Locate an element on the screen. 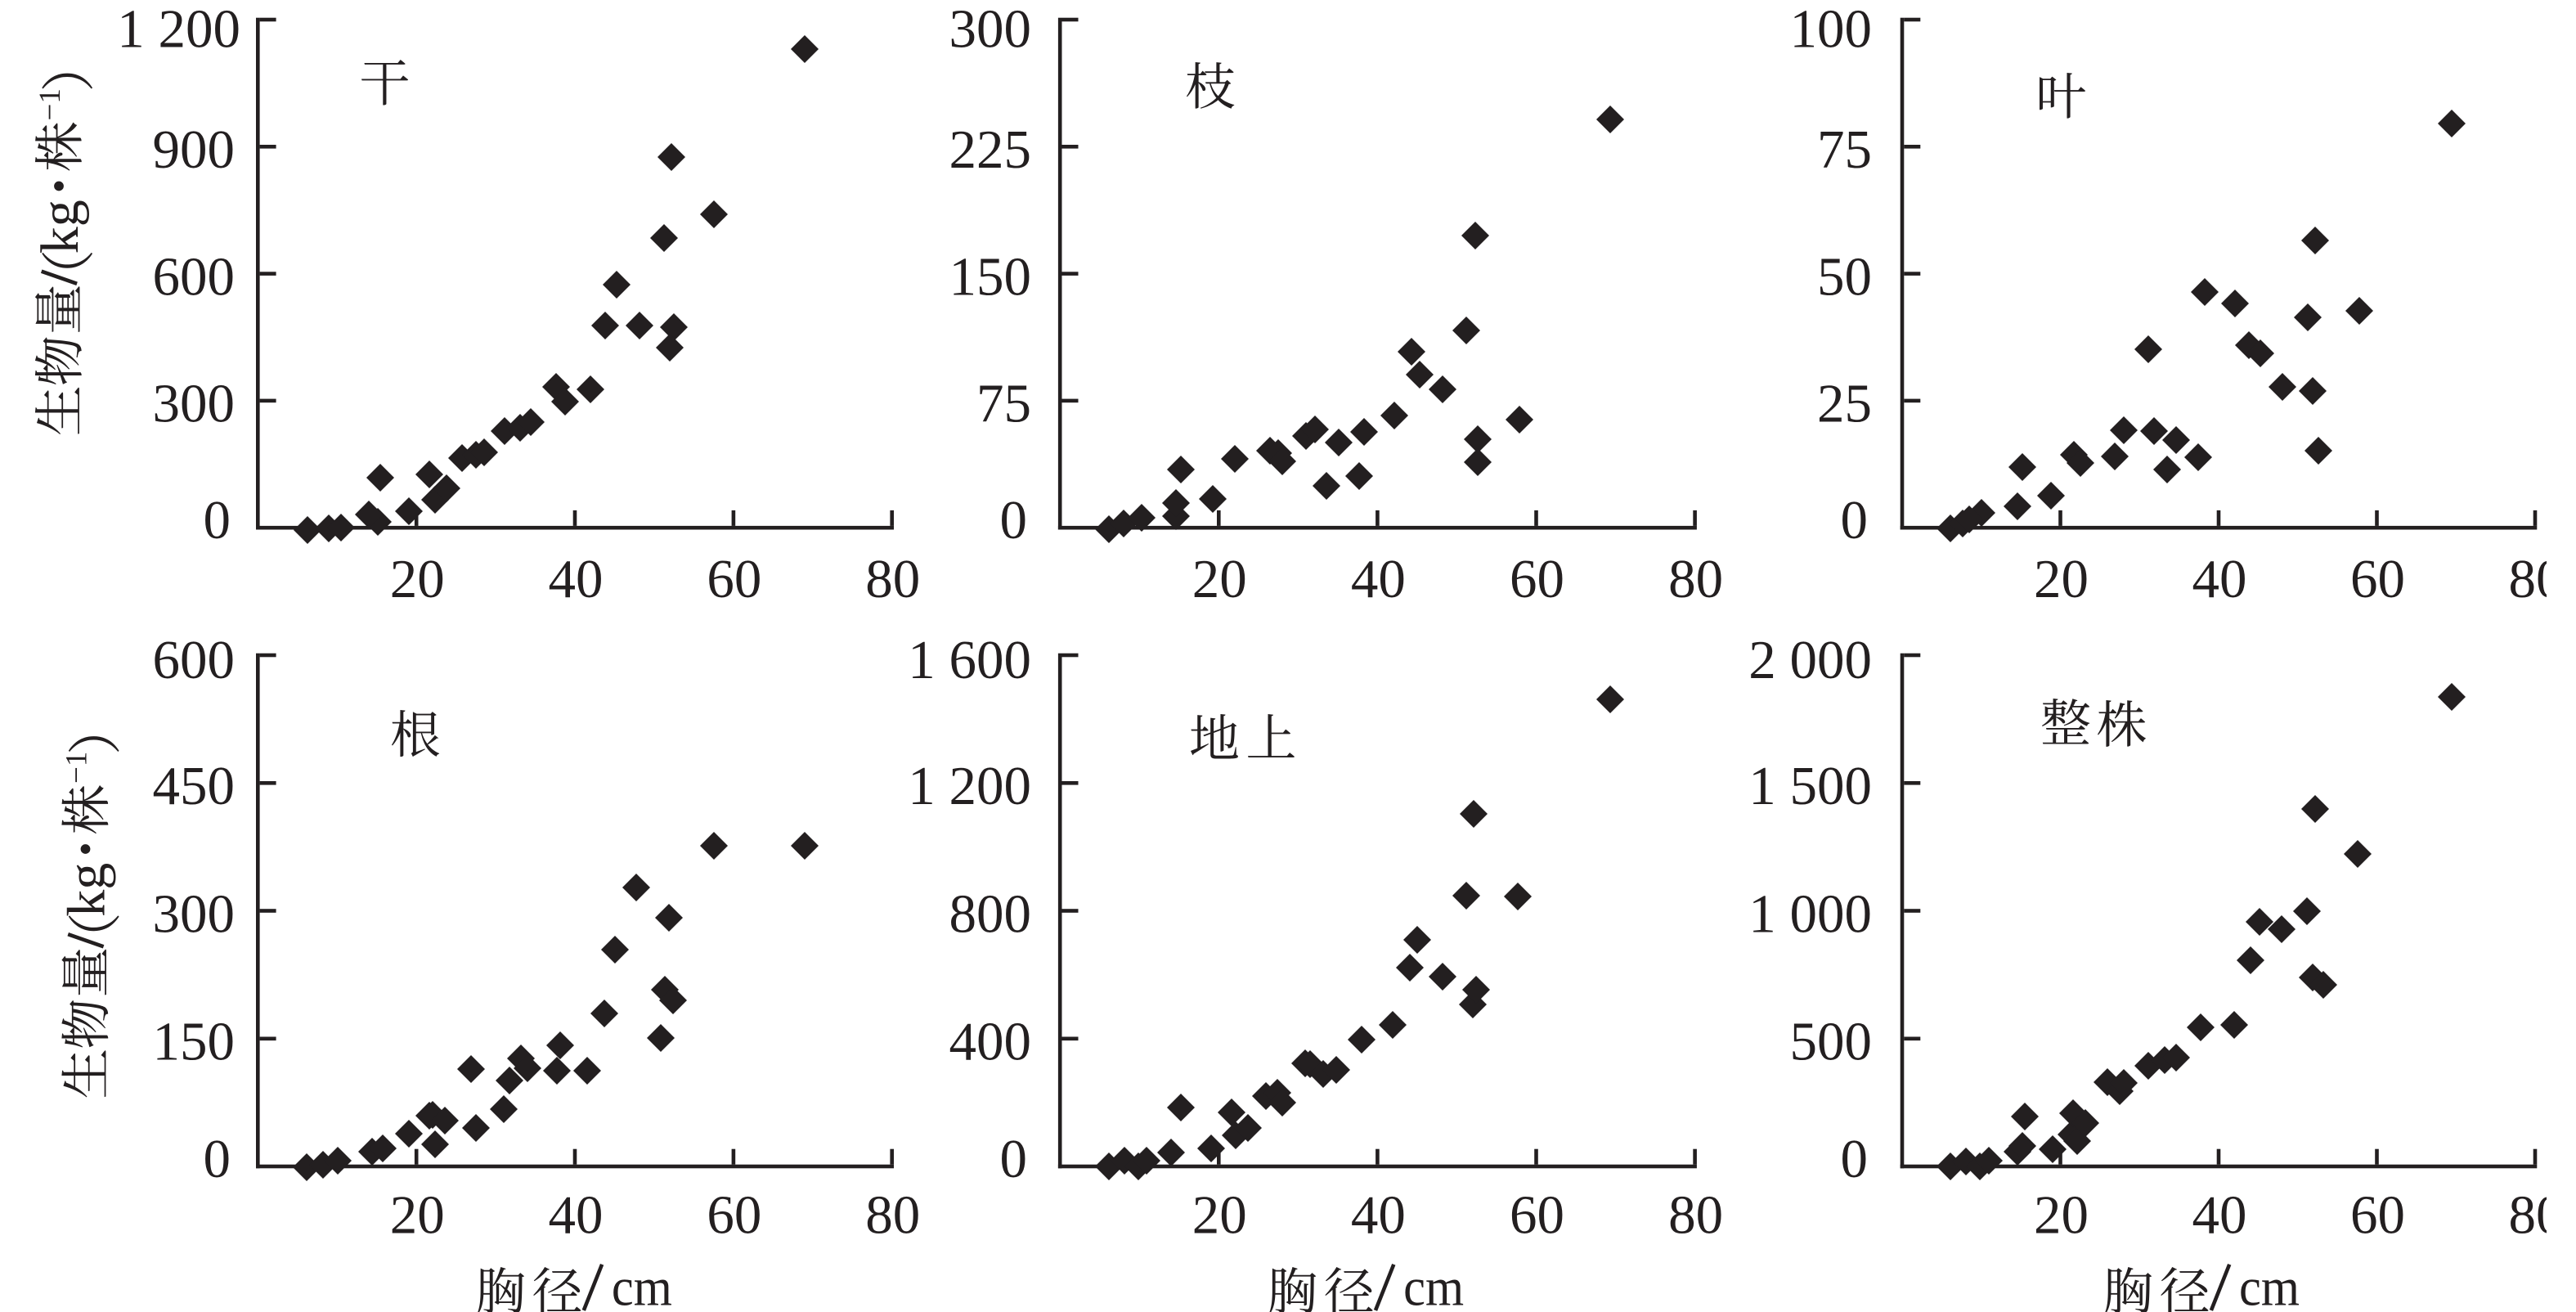 The height and width of the screenshot is (1312, 2576). svg-text: 1 500 is located at coordinates (1810, 786).